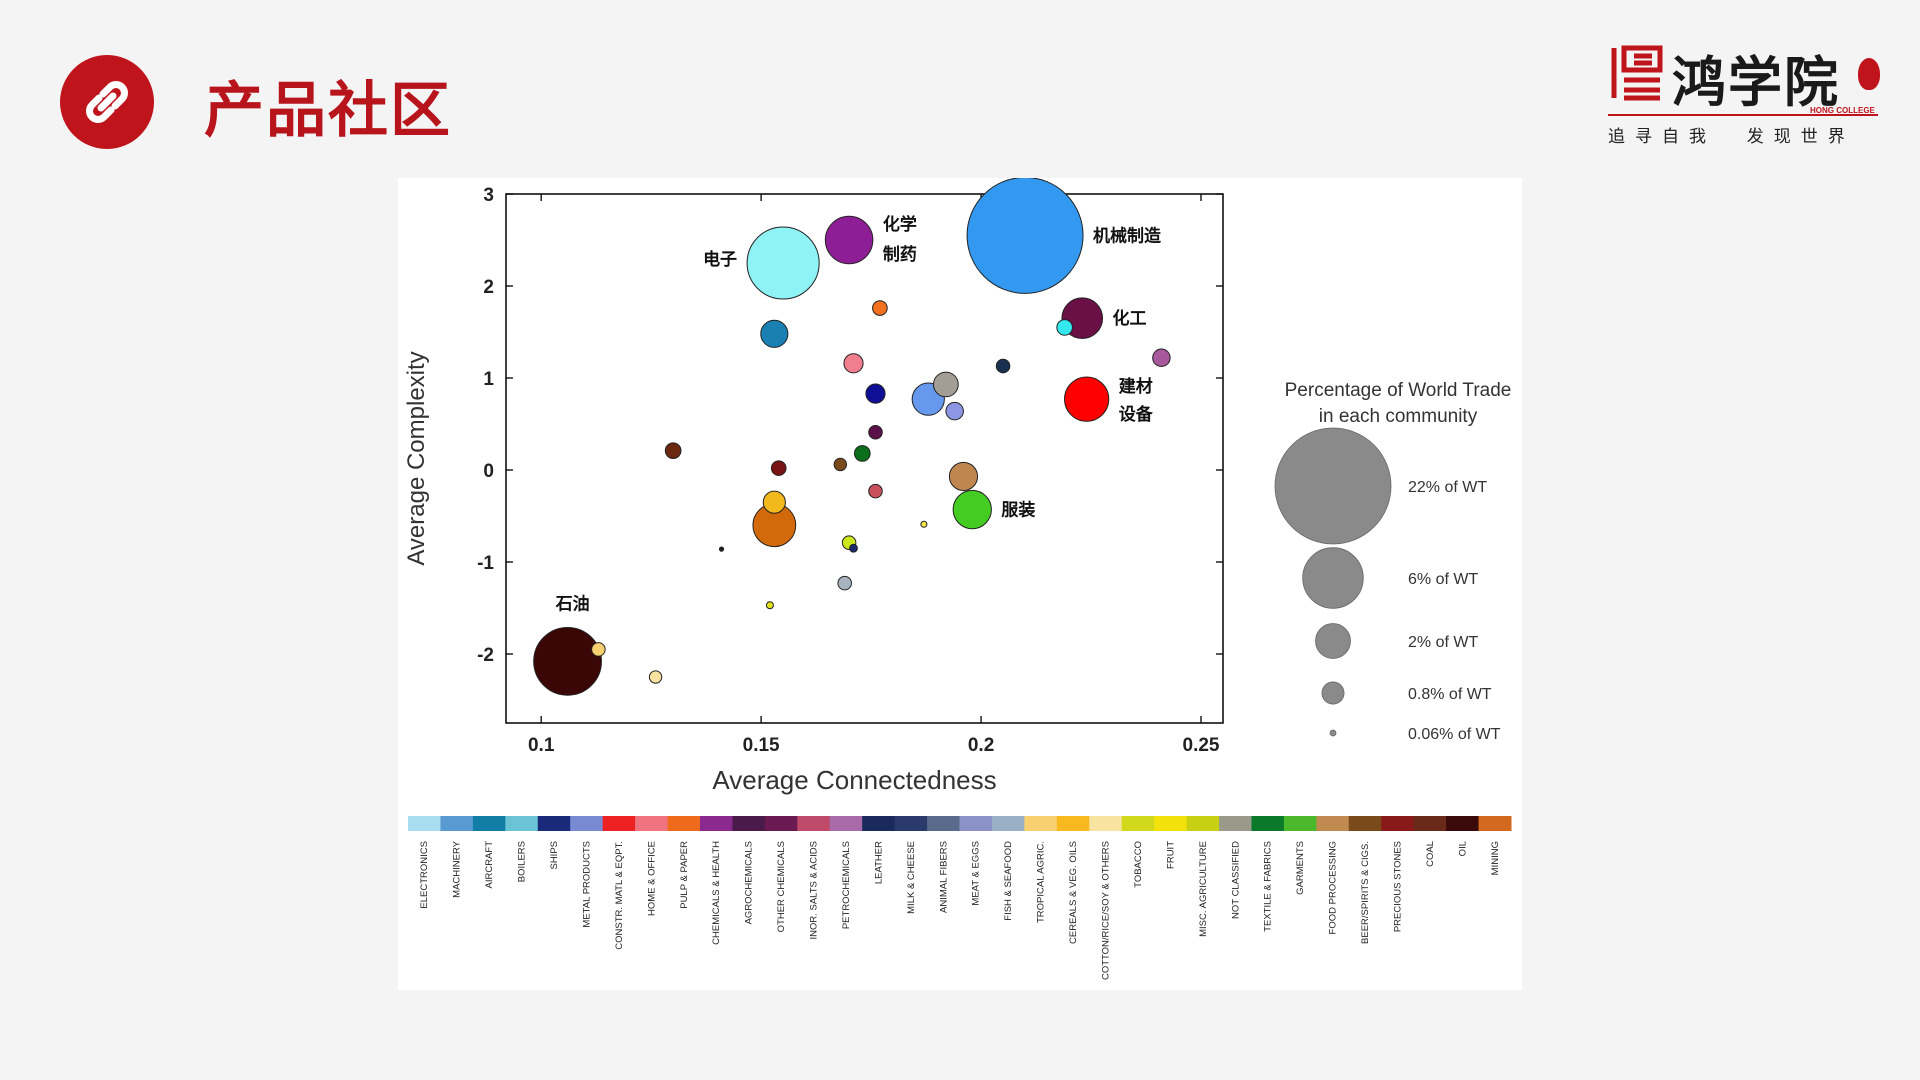 The height and width of the screenshot is (1080, 1920). I want to click on color-legend-label: COTTON/RICE/SOY & OTHERS, so click(1105, 910).